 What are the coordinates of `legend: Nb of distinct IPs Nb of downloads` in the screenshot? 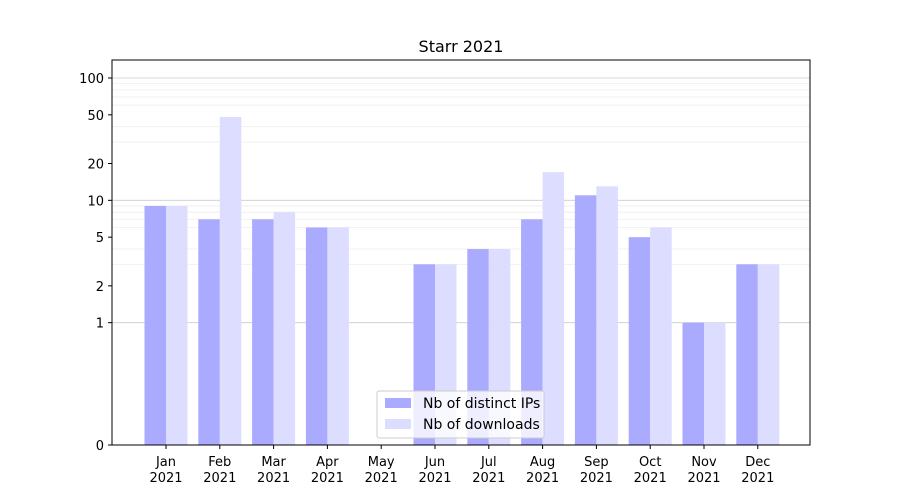 It's located at (460, 414).